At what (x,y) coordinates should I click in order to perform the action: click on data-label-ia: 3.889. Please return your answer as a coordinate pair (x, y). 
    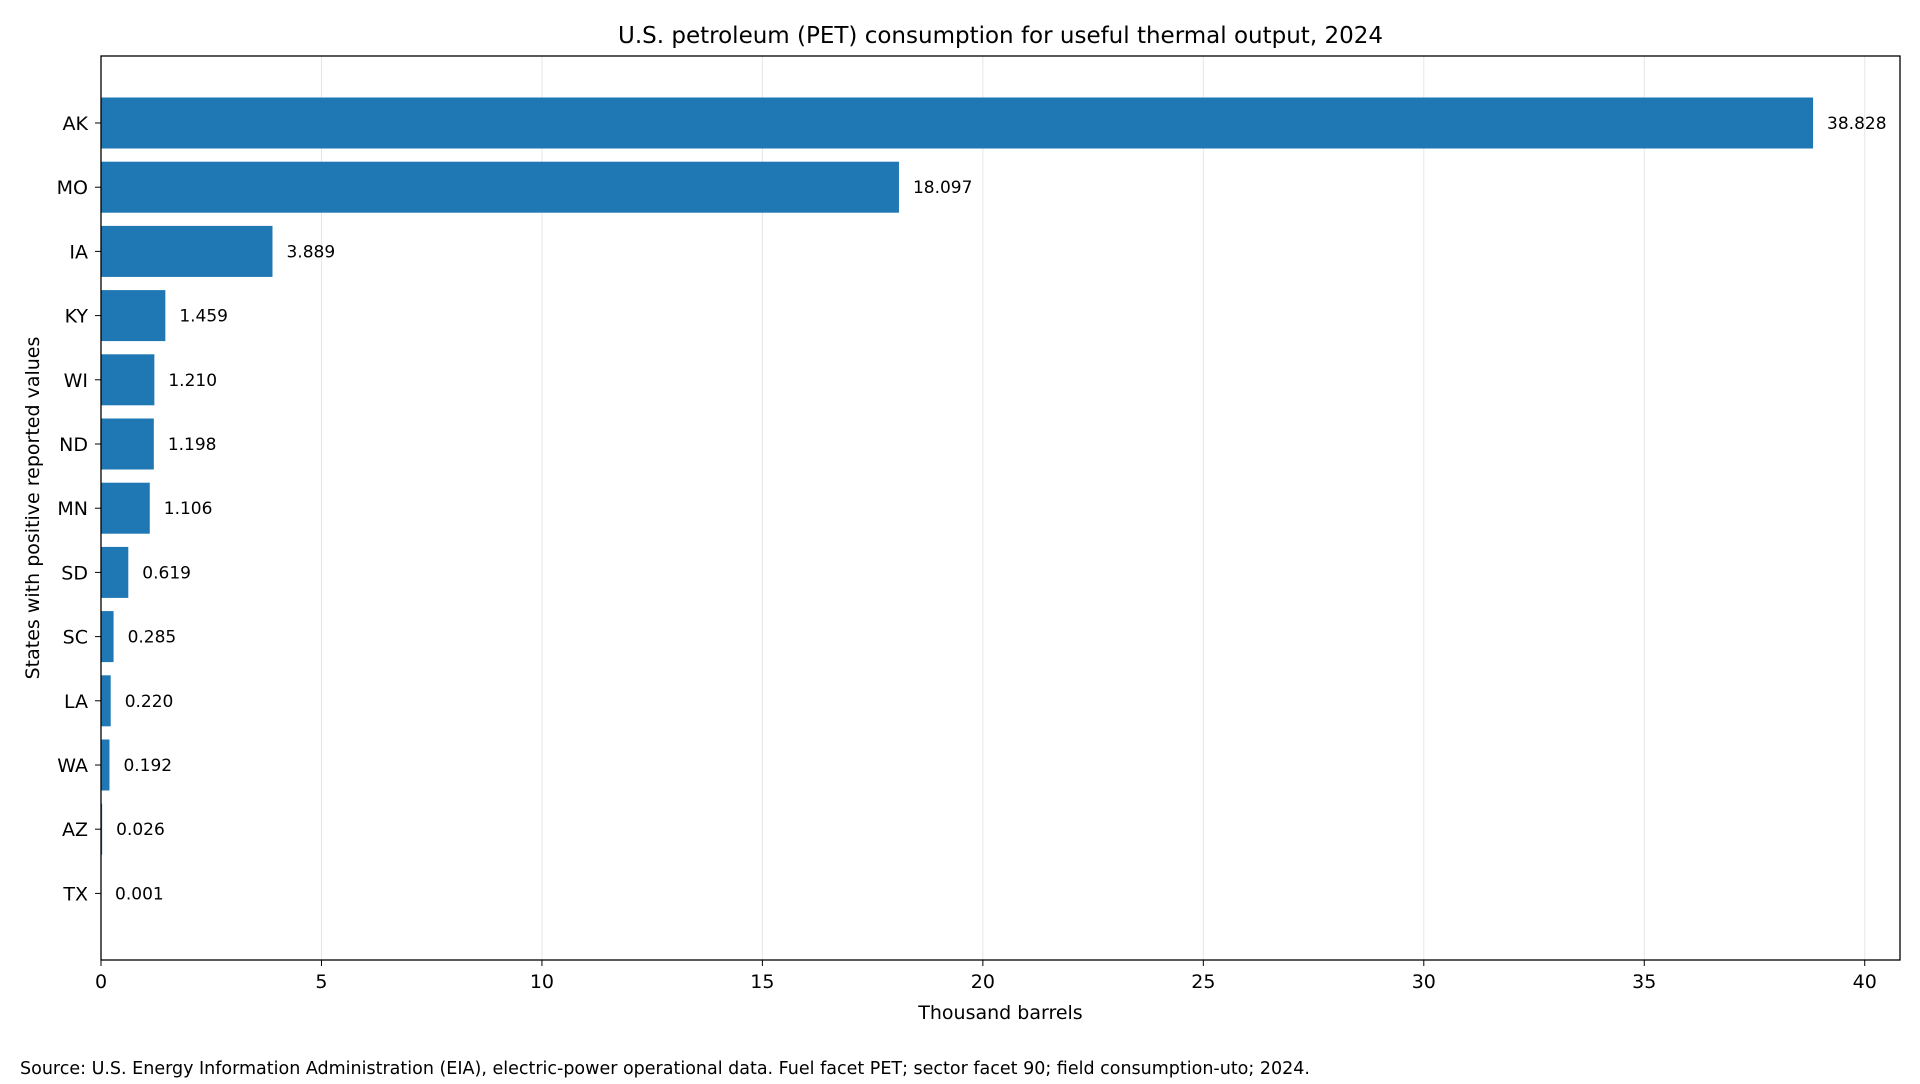
    Looking at the image, I should click on (310, 252).